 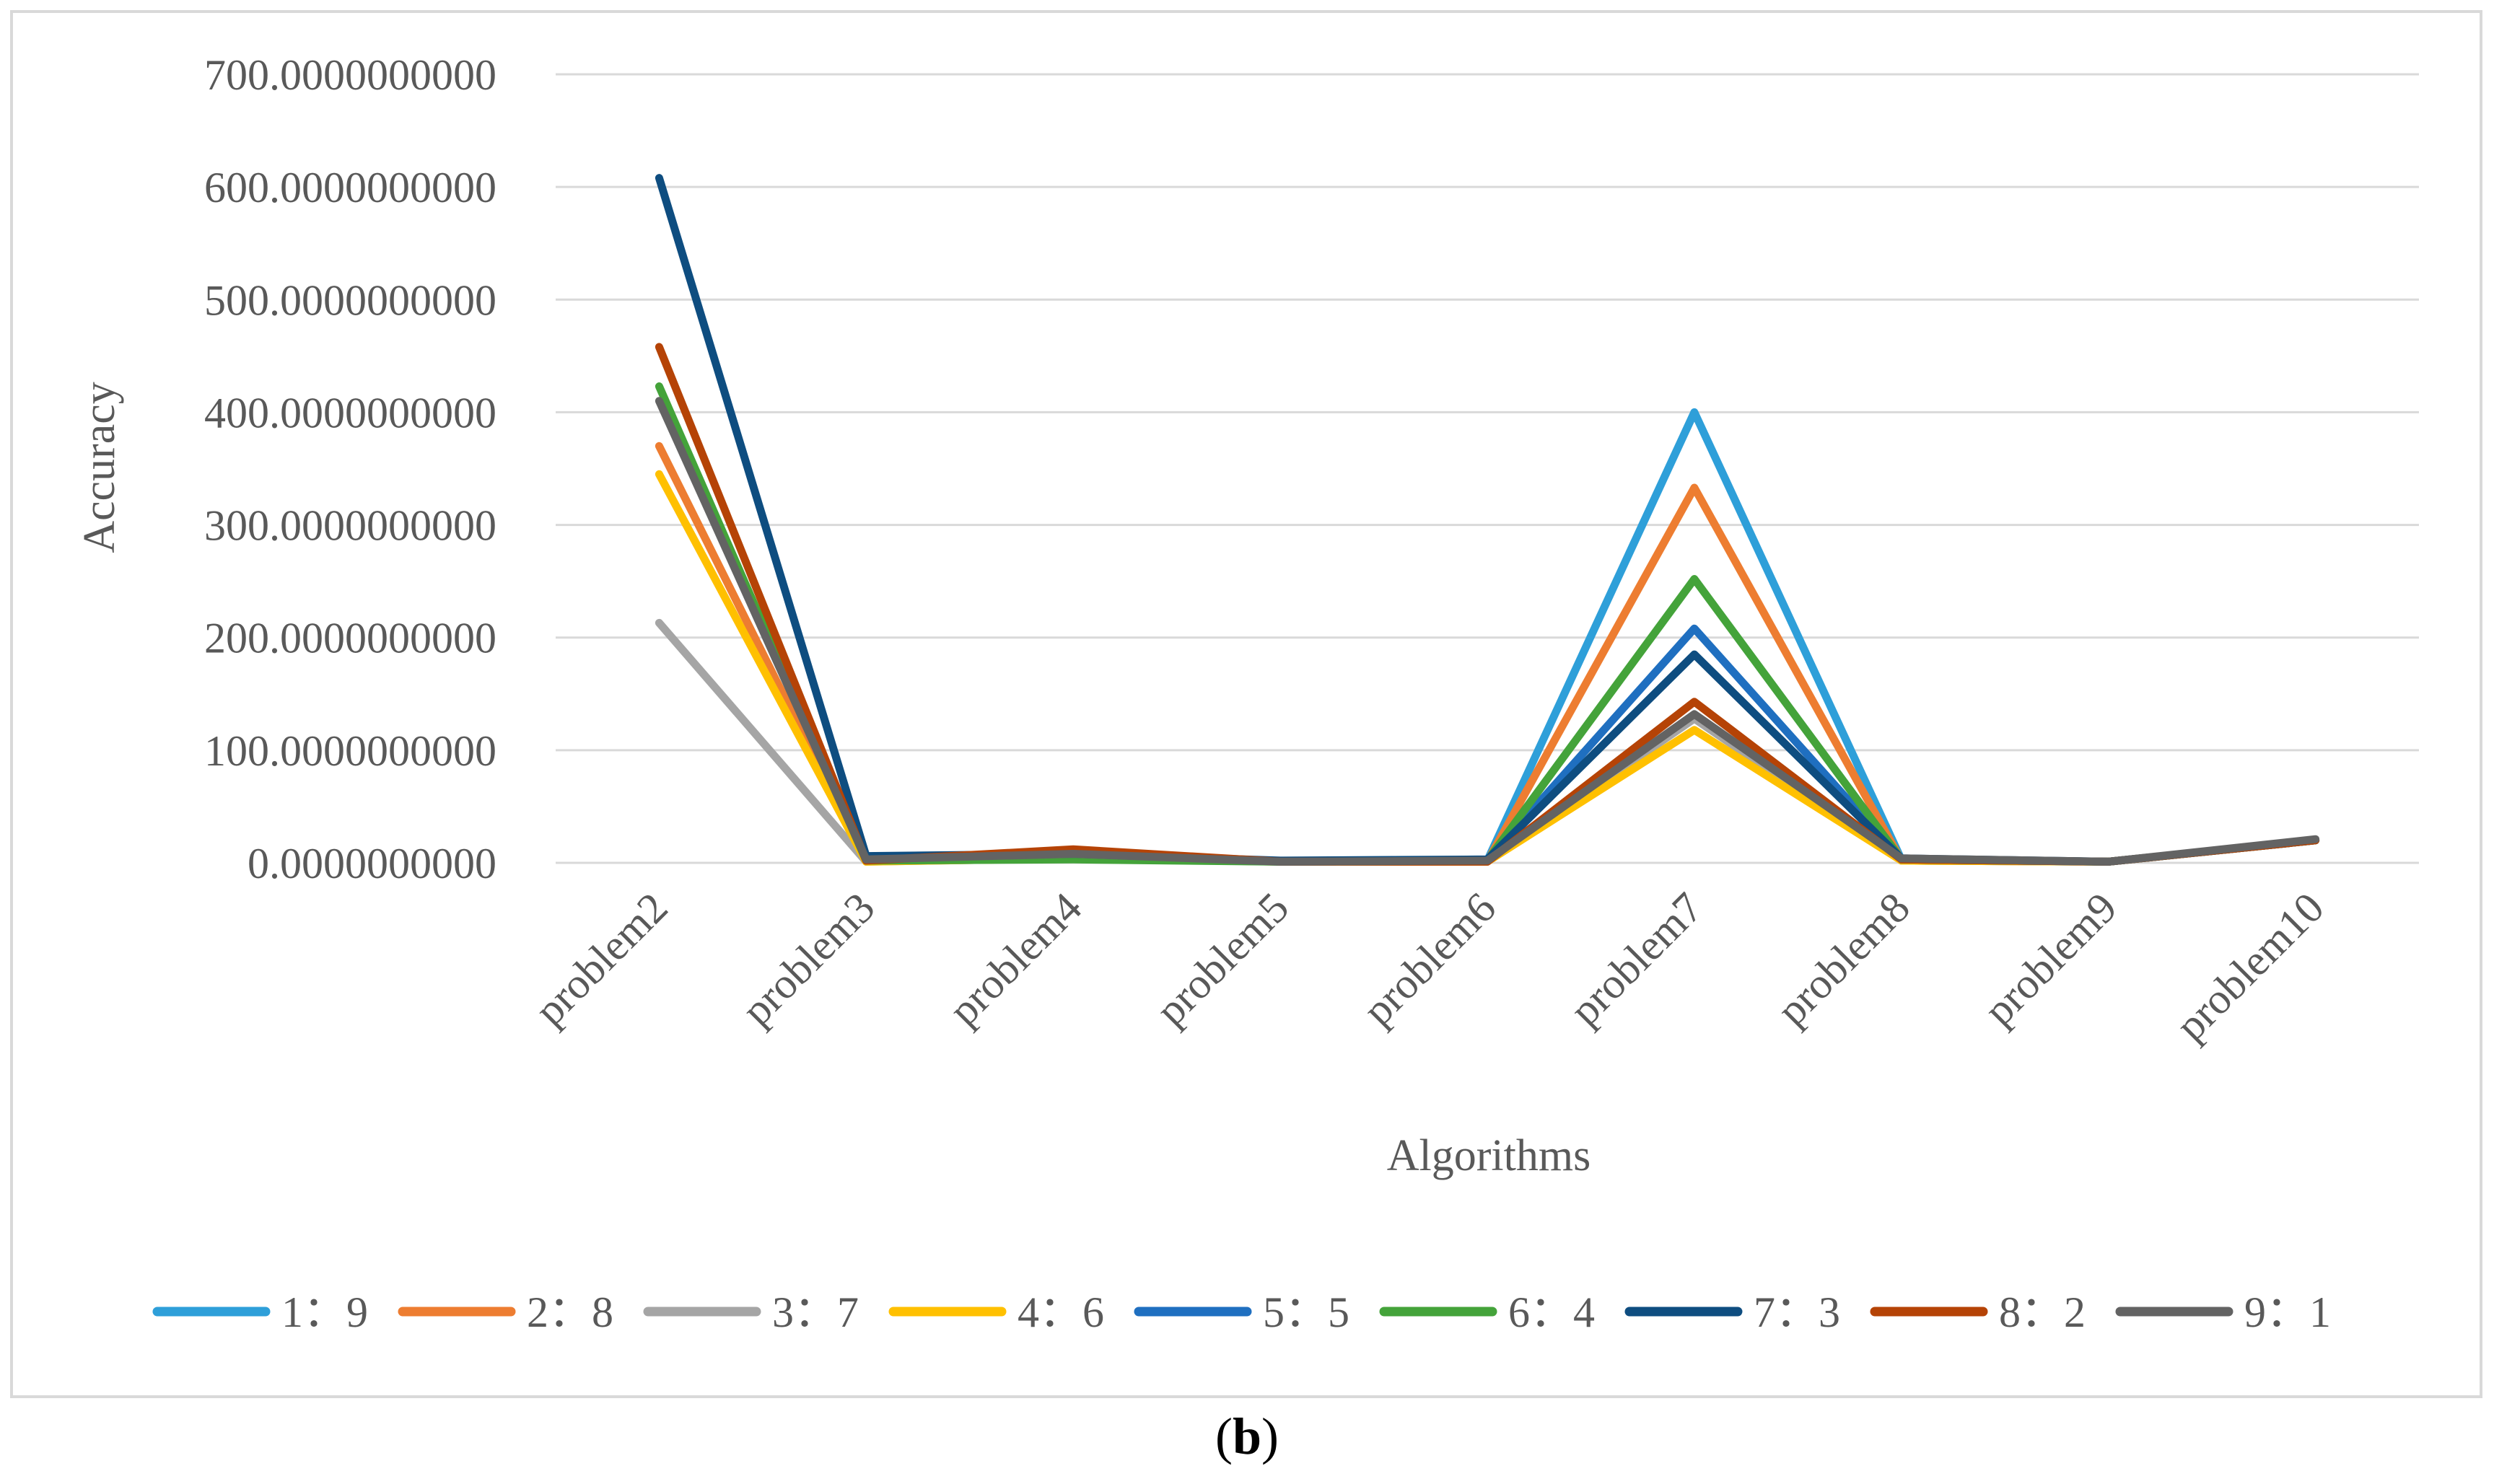 I want to click on y-tick-label: 700.0000000000, so click(x=350, y=75).